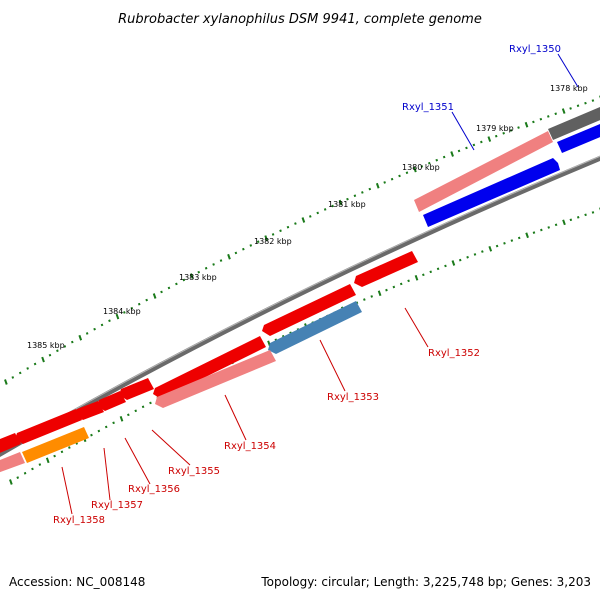 The image size is (600, 600). What do you see at coordinates (569, 88) in the screenshot?
I see `kbp-label-1378: 1378 kbp` at bounding box center [569, 88].